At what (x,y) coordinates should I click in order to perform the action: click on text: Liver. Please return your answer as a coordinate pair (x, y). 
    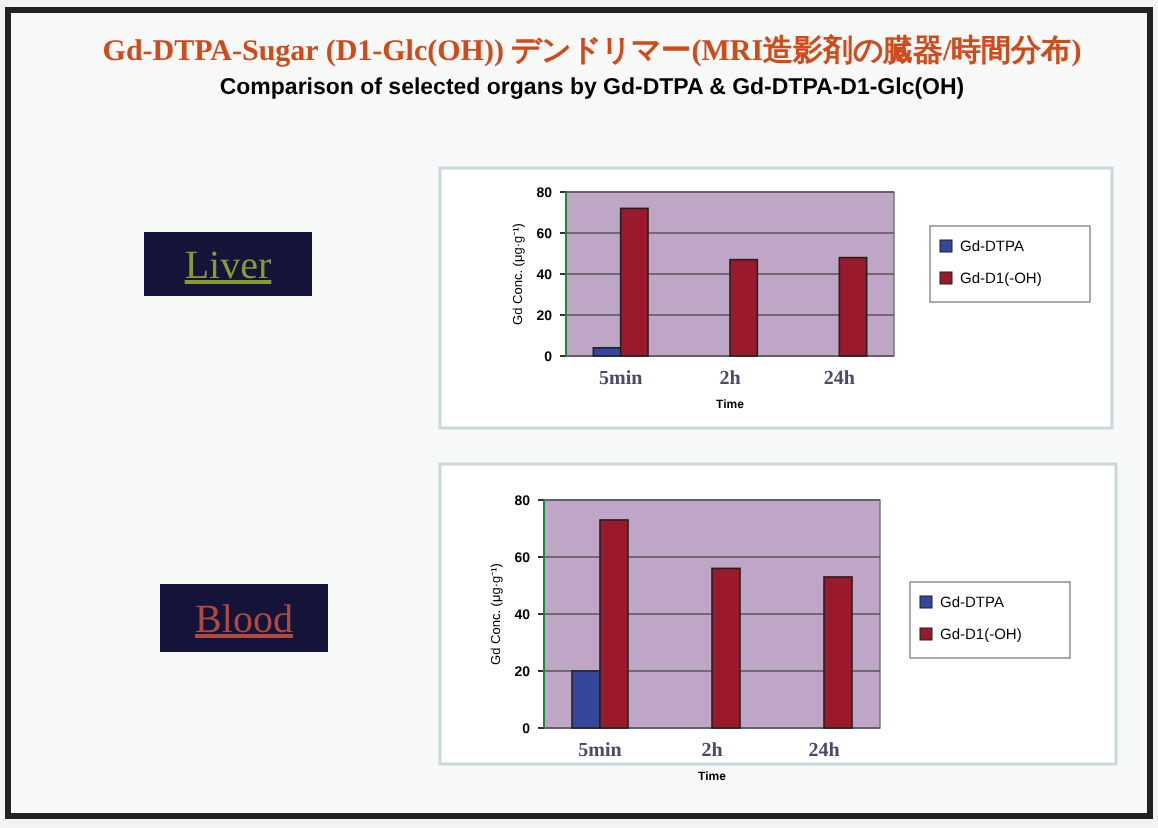
    Looking at the image, I should click on (228, 266).